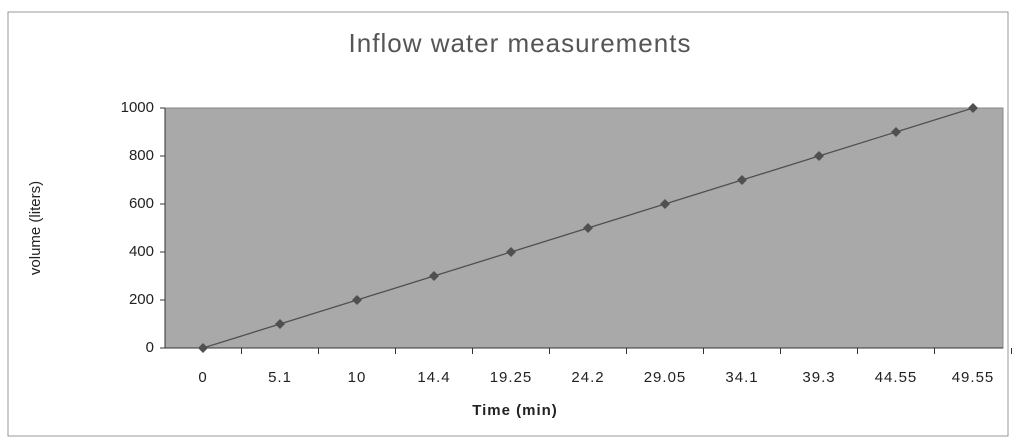 The image size is (1019, 438). I want to click on x-tick-label: 49.55, so click(973, 377).